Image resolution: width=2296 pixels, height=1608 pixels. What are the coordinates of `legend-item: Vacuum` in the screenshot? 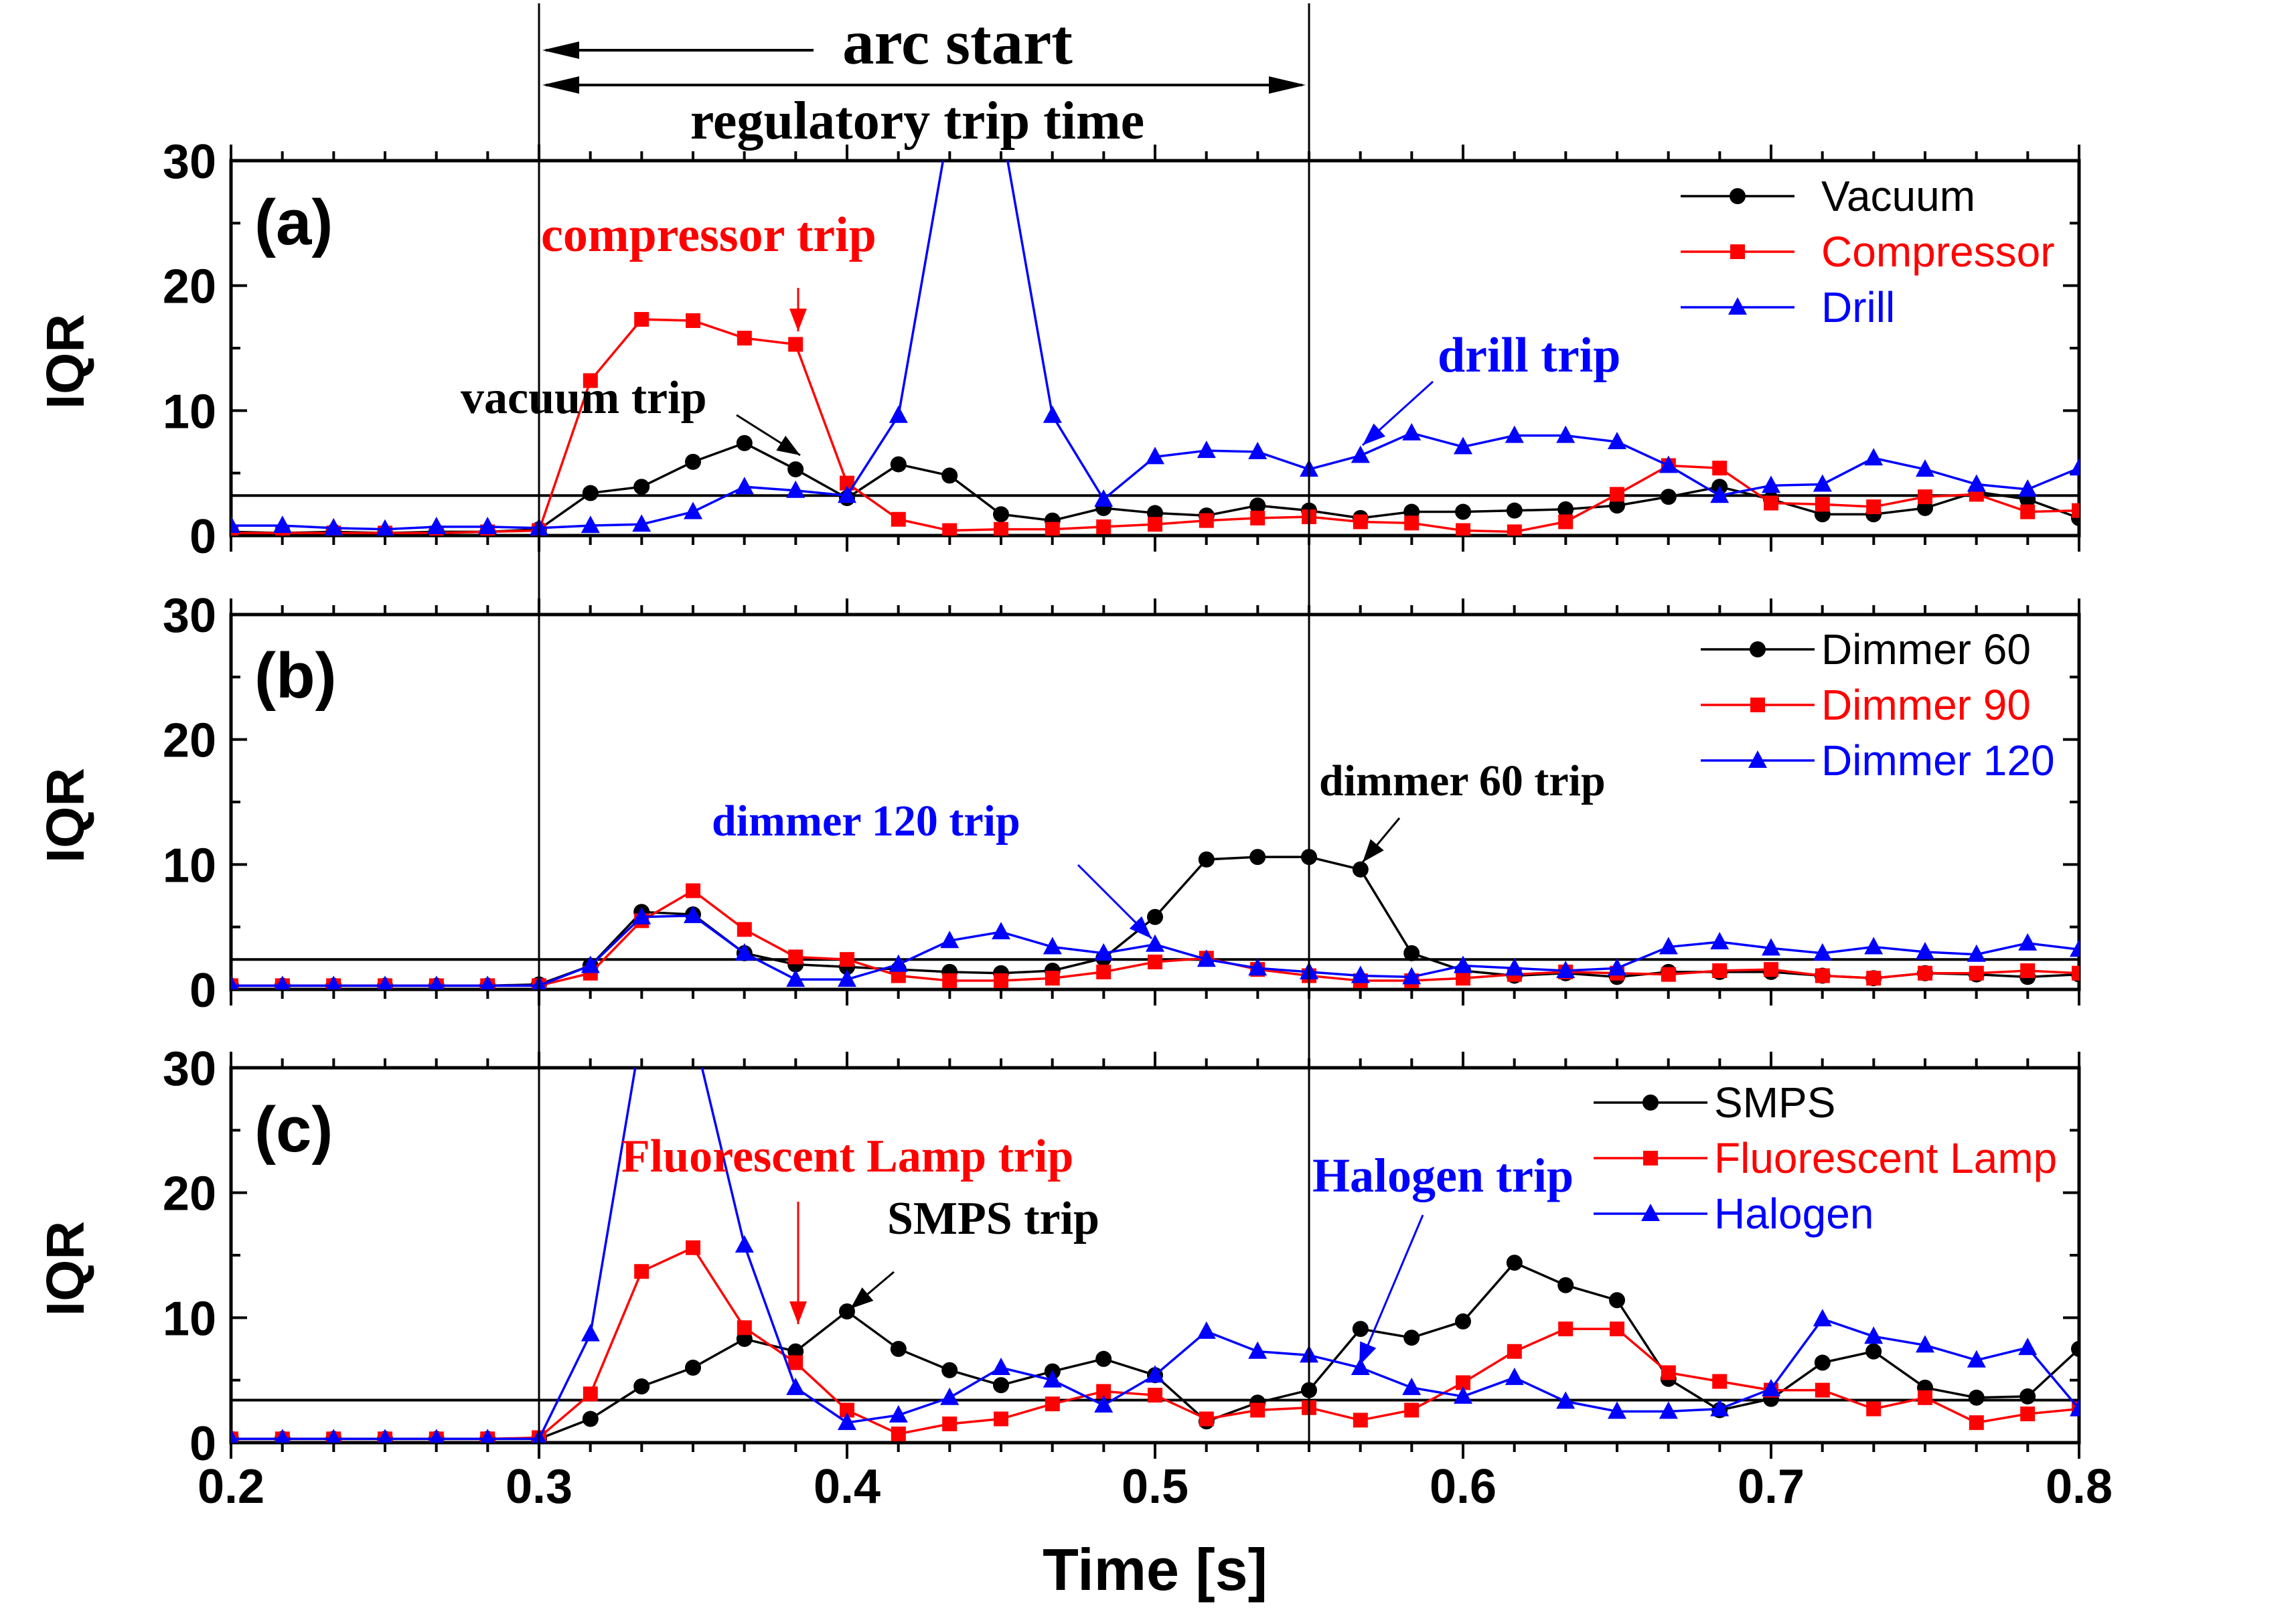 It's located at (1828, 196).